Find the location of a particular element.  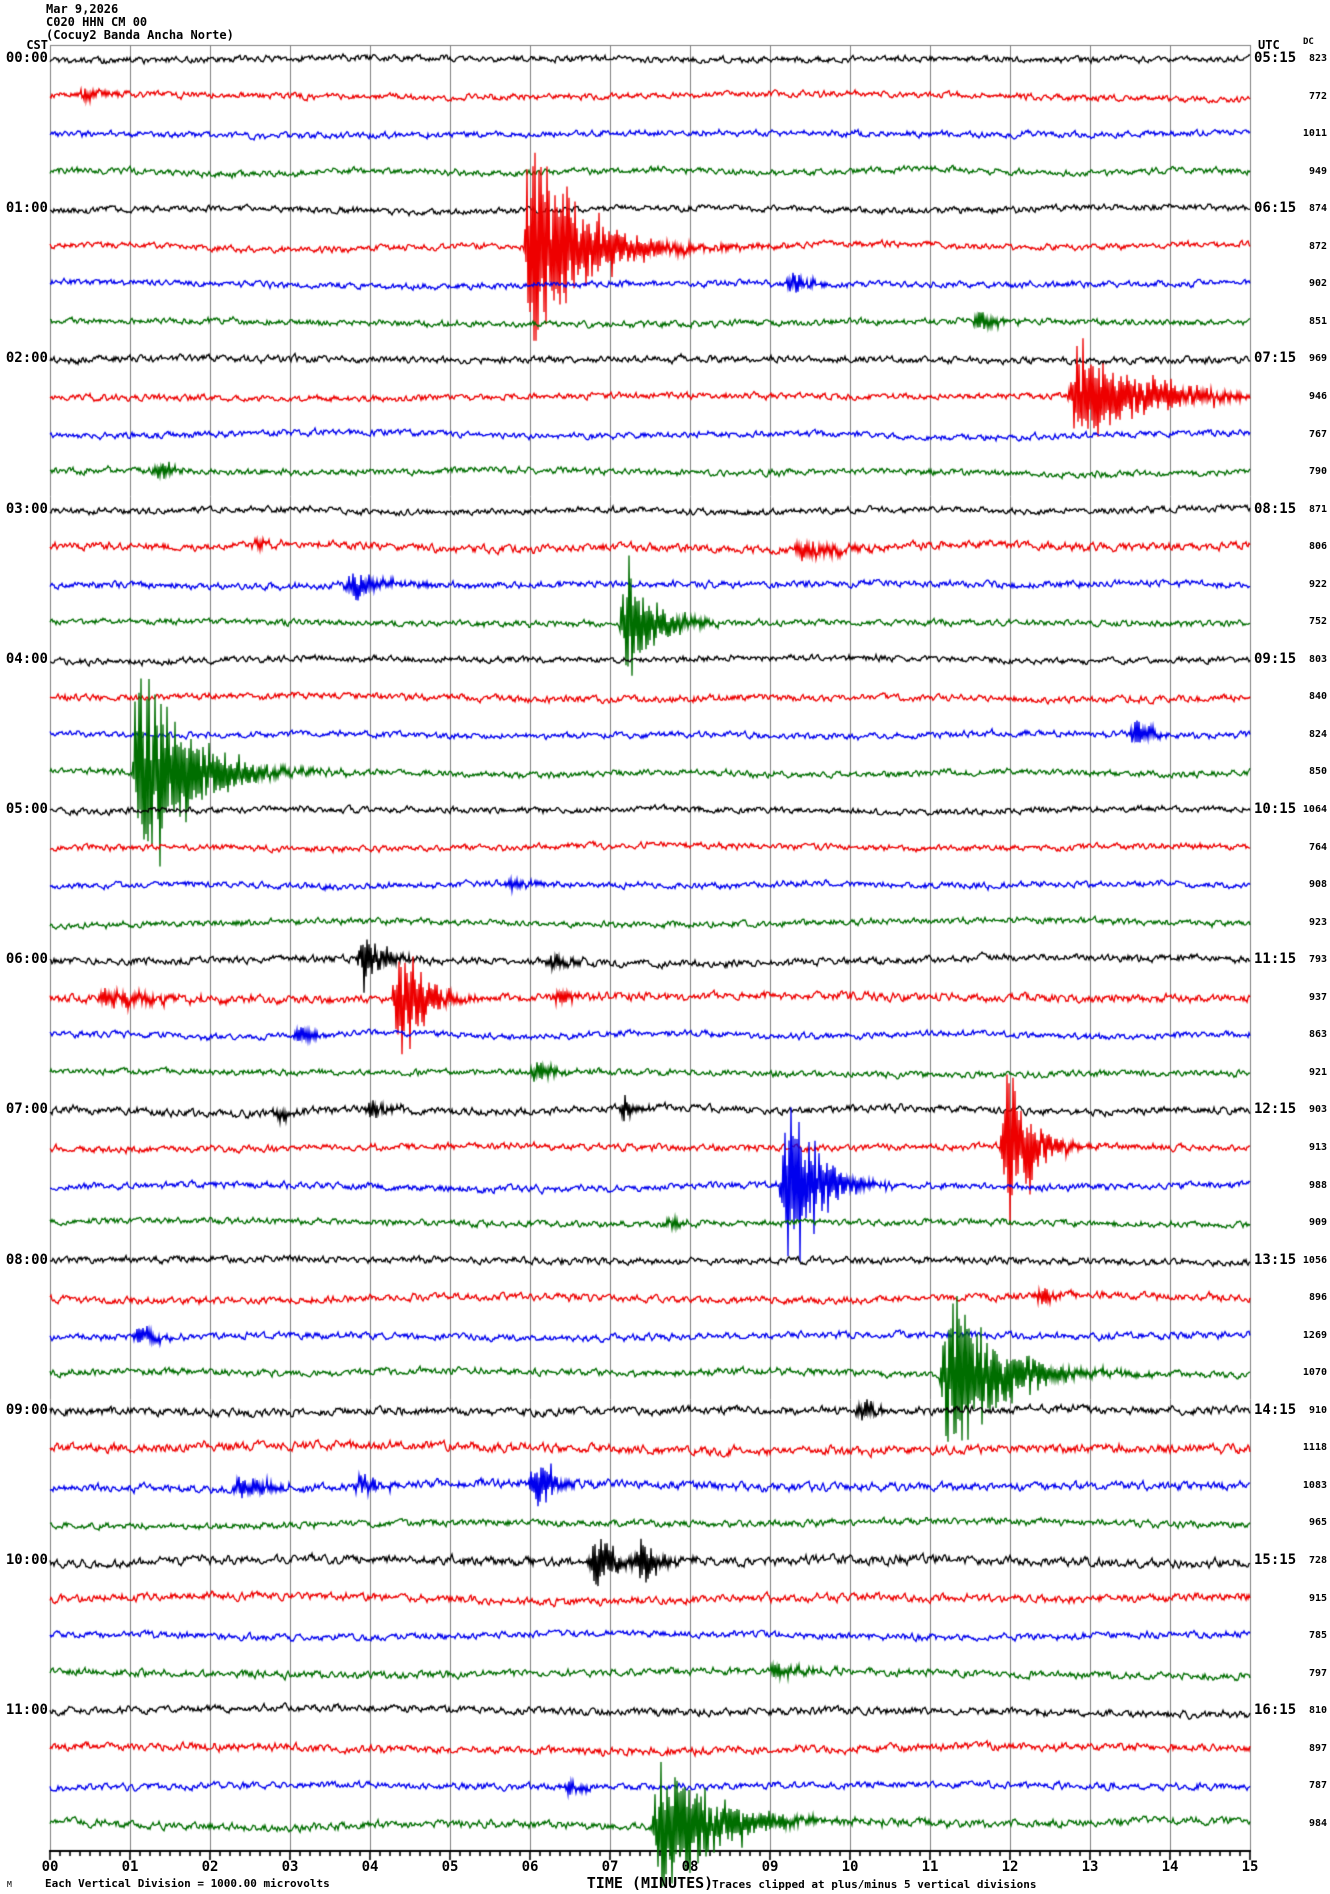

dc-value: 897 is located at coordinates (1317, 1748).